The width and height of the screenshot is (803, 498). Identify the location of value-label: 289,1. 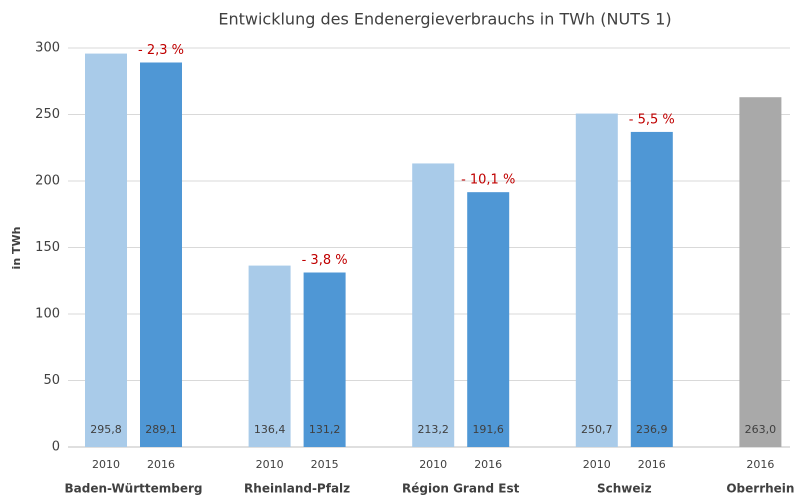
(161, 429).